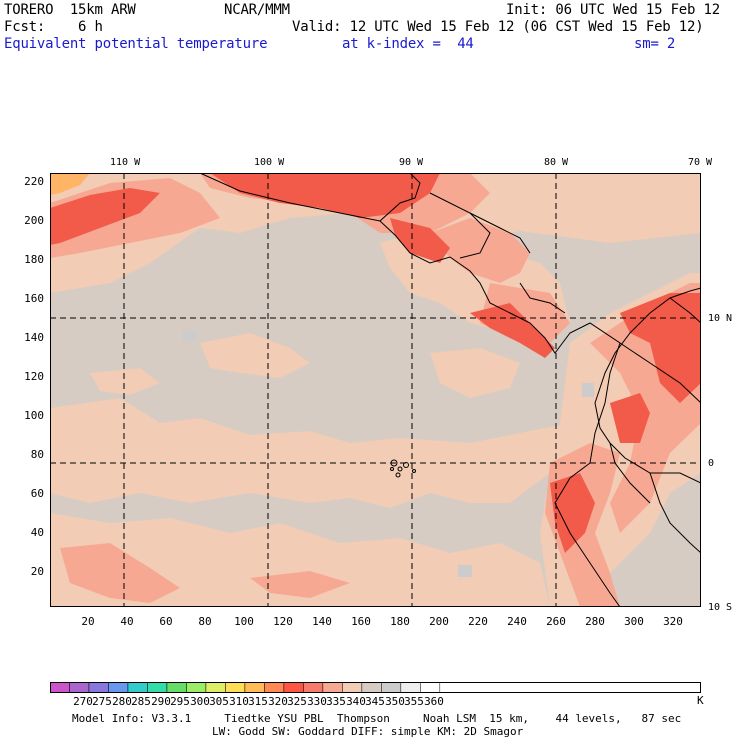 This screenshot has width=740, height=740. What do you see at coordinates (595, 621) in the screenshot?
I see `x-tick-280: 280` at bounding box center [595, 621].